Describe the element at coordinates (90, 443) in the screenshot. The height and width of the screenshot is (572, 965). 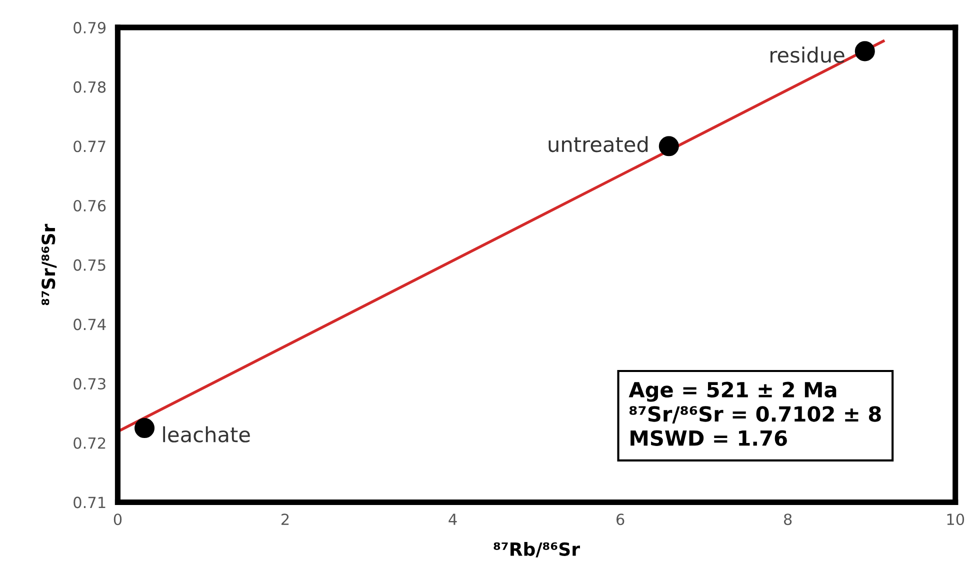
I see `y-tick-label: 0.72` at that location.